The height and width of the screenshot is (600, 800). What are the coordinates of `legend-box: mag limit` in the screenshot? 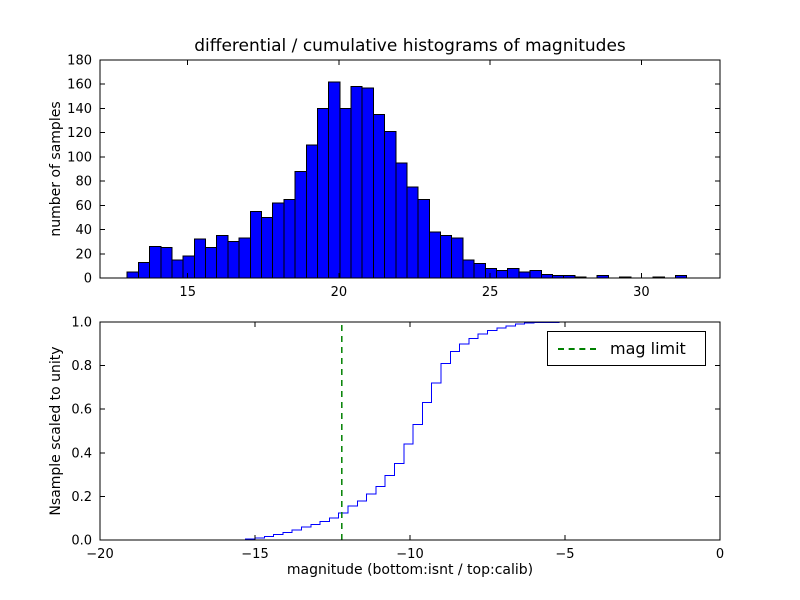 It's located at (626, 348).